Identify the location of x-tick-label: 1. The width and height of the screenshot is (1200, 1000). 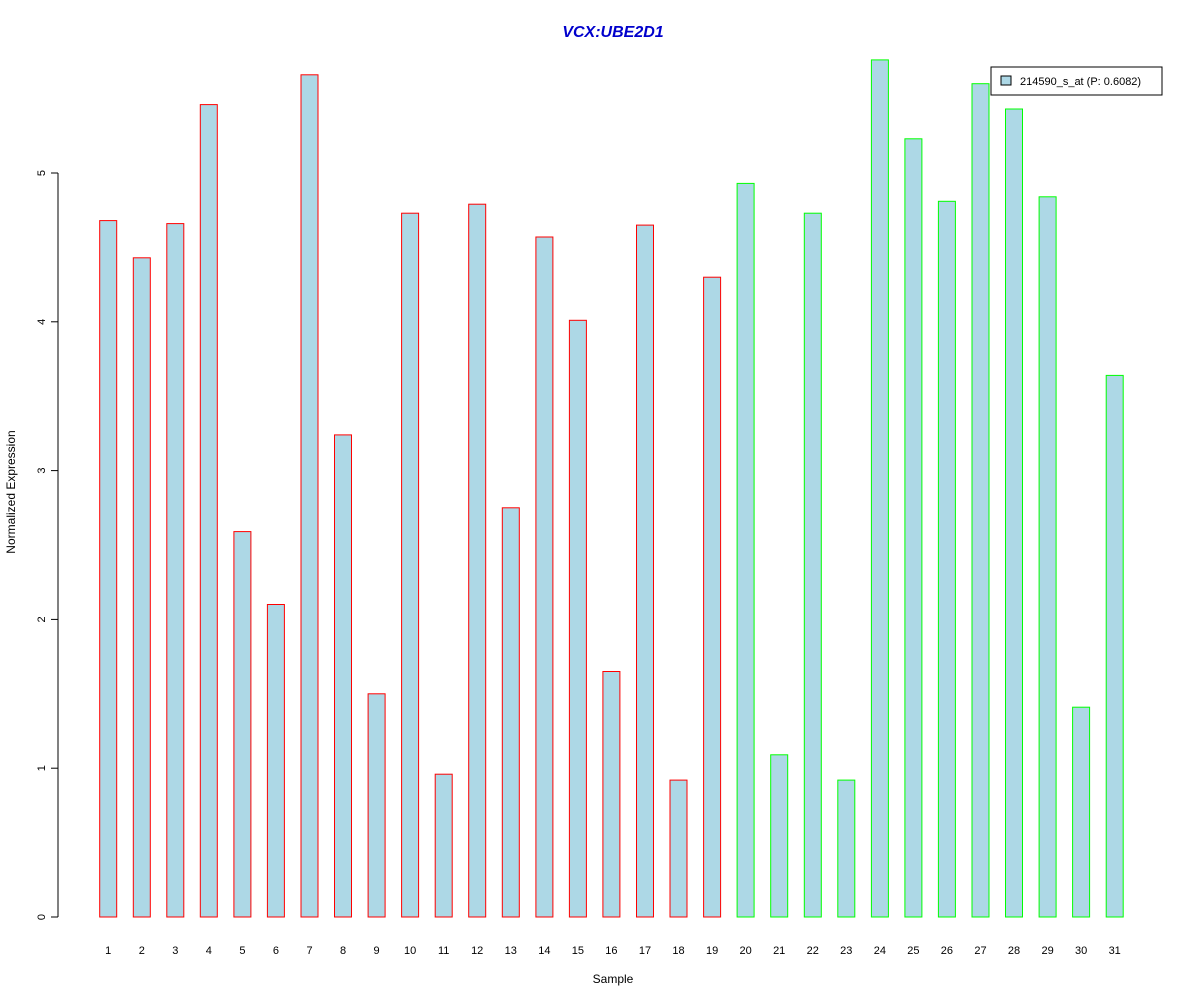
(108, 951).